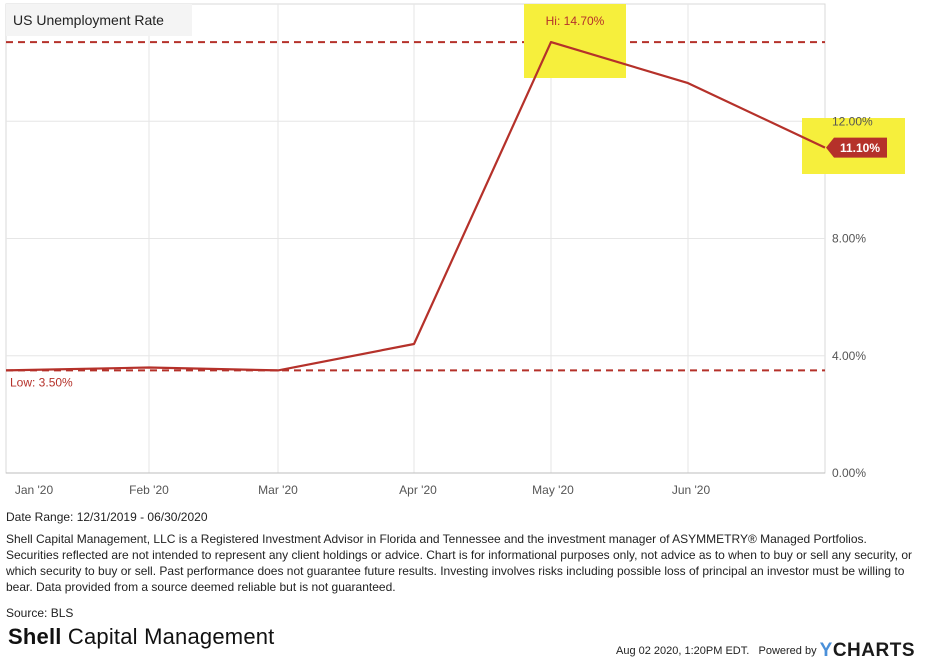 The width and height of the screenshot is (925, 662). I want to click on callouts: 11.10%, so click(856, 147).